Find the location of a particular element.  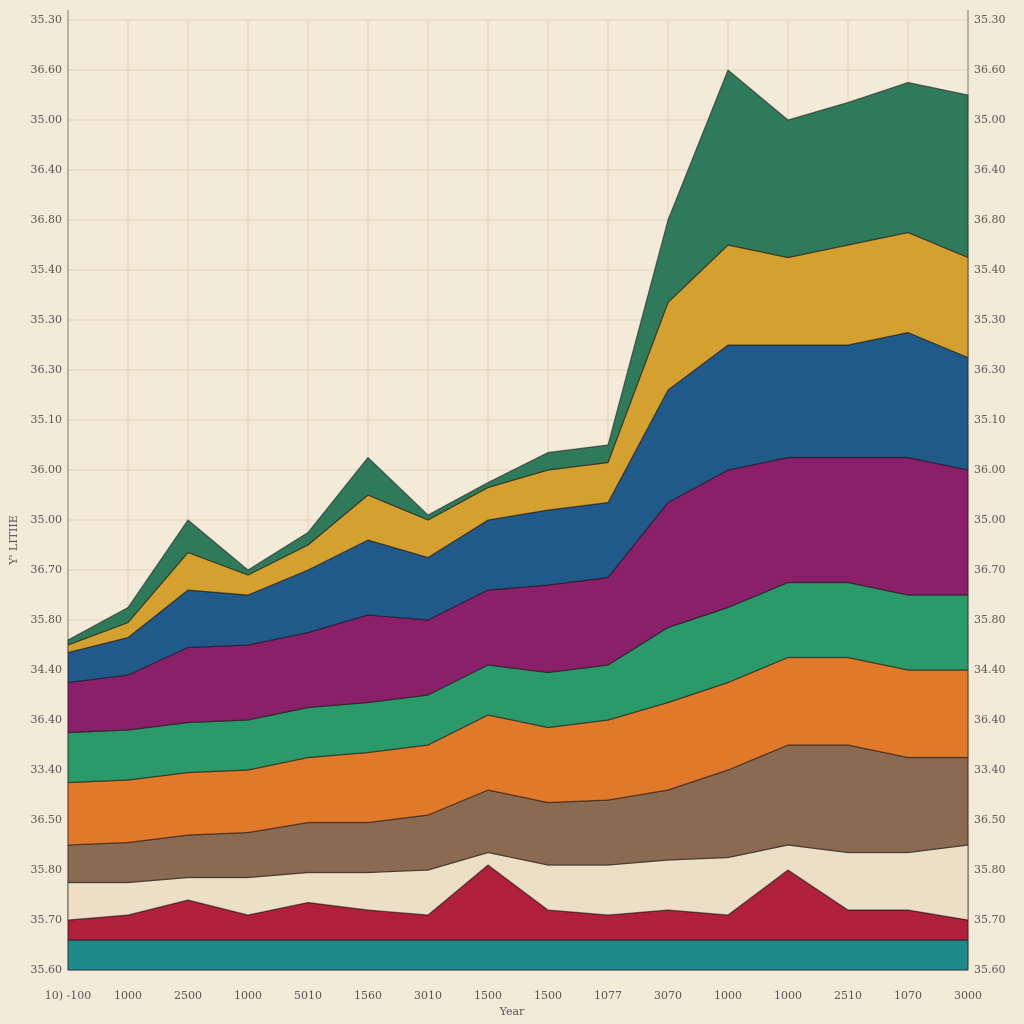

y-tick-label-right: 35.70 is located at coordinates (990, 919).